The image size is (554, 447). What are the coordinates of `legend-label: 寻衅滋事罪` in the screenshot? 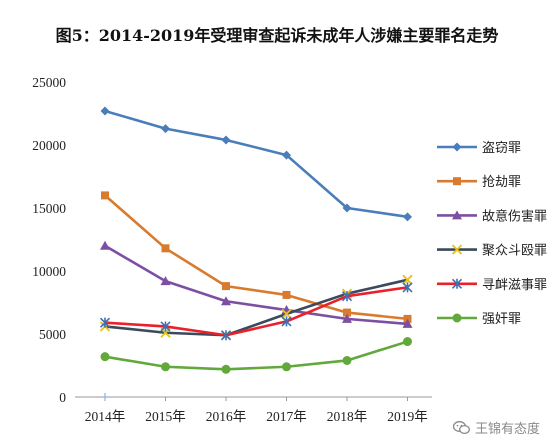 It's located at (514, 285).